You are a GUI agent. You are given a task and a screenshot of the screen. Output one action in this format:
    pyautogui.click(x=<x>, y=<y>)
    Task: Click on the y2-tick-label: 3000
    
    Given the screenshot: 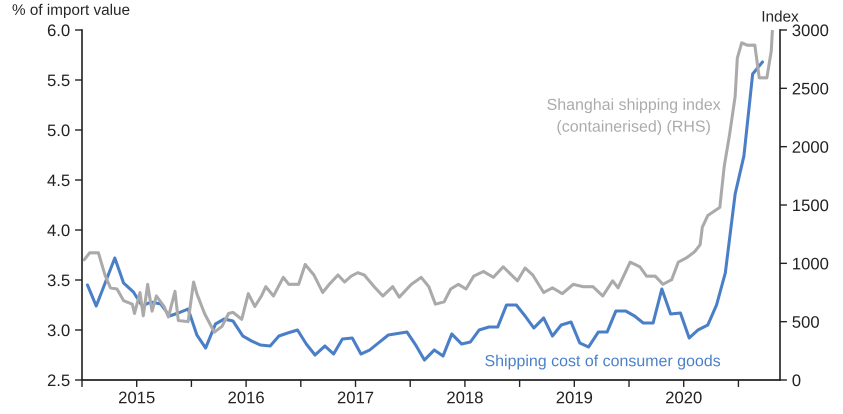 What is the action you would take?
    pyautogui.click(x=810, y=30)
    